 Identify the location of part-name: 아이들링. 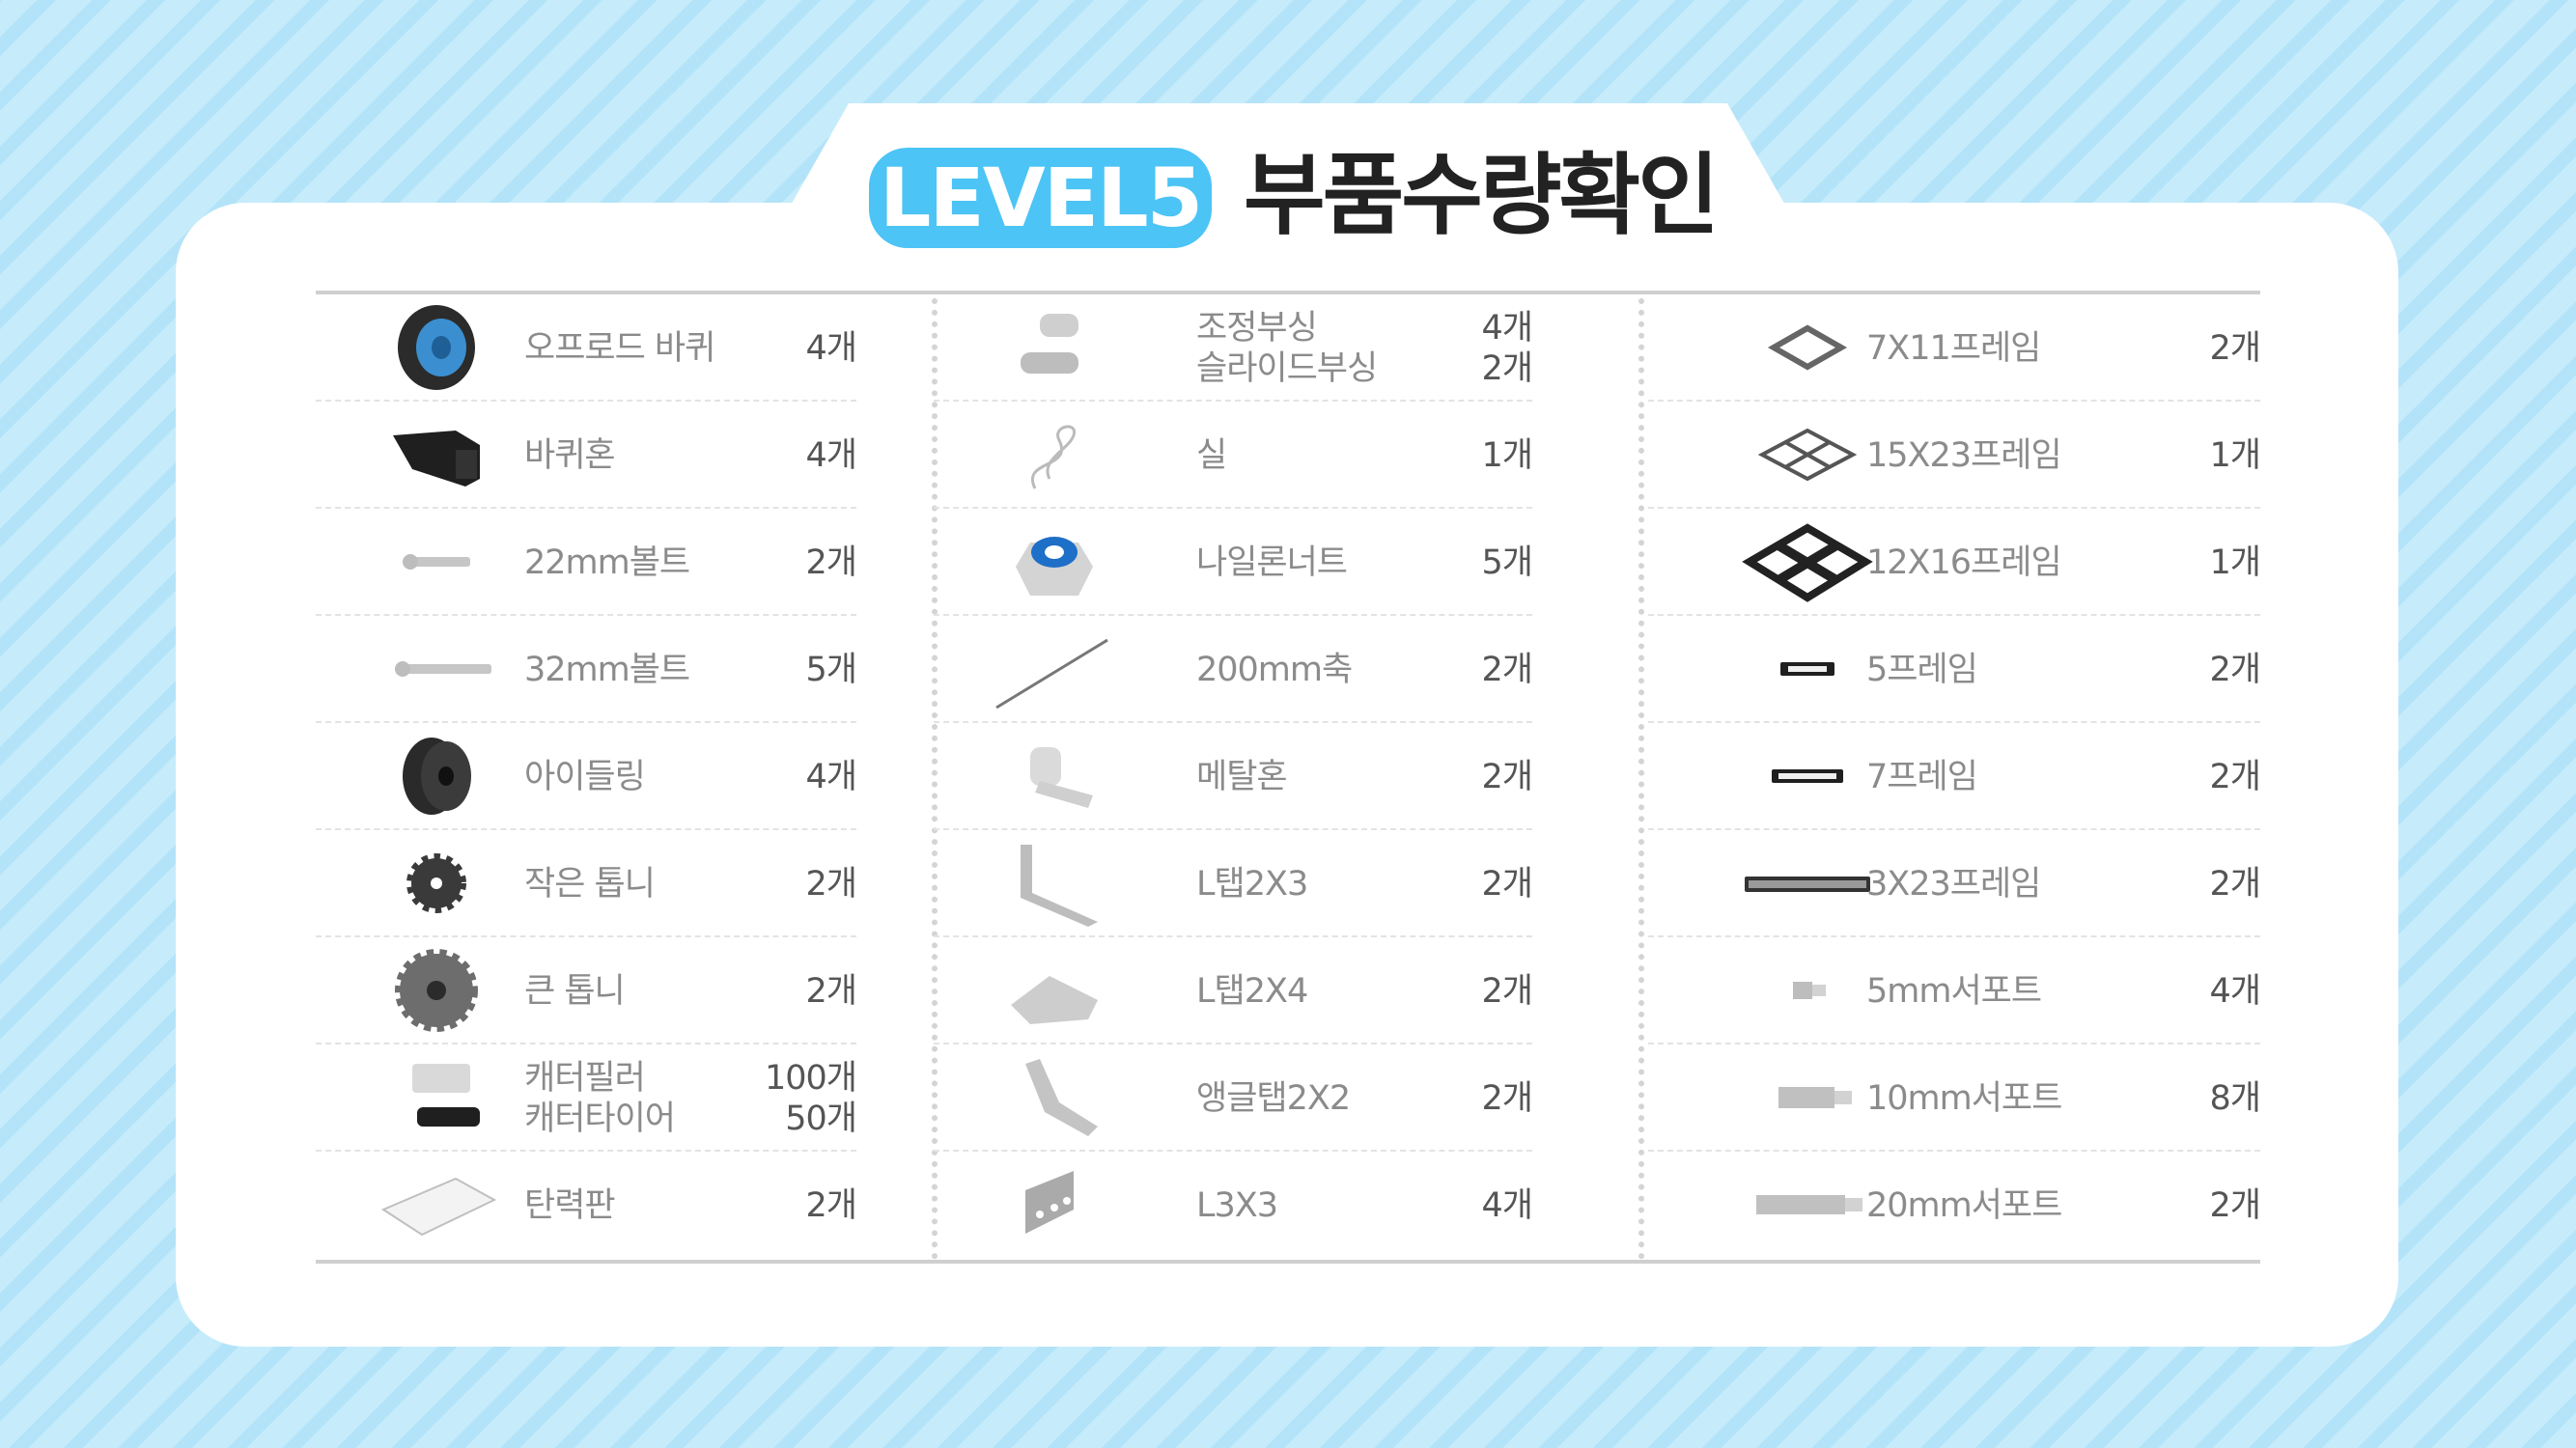
(585, 777).